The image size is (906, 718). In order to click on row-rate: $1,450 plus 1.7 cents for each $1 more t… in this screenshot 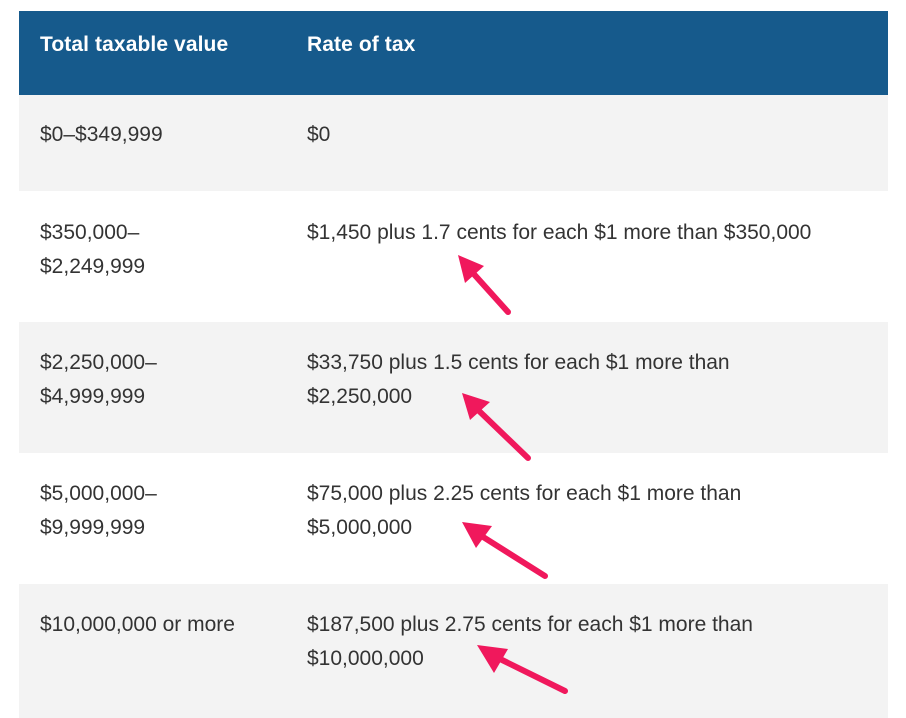, I will do `click(587, 233)`.